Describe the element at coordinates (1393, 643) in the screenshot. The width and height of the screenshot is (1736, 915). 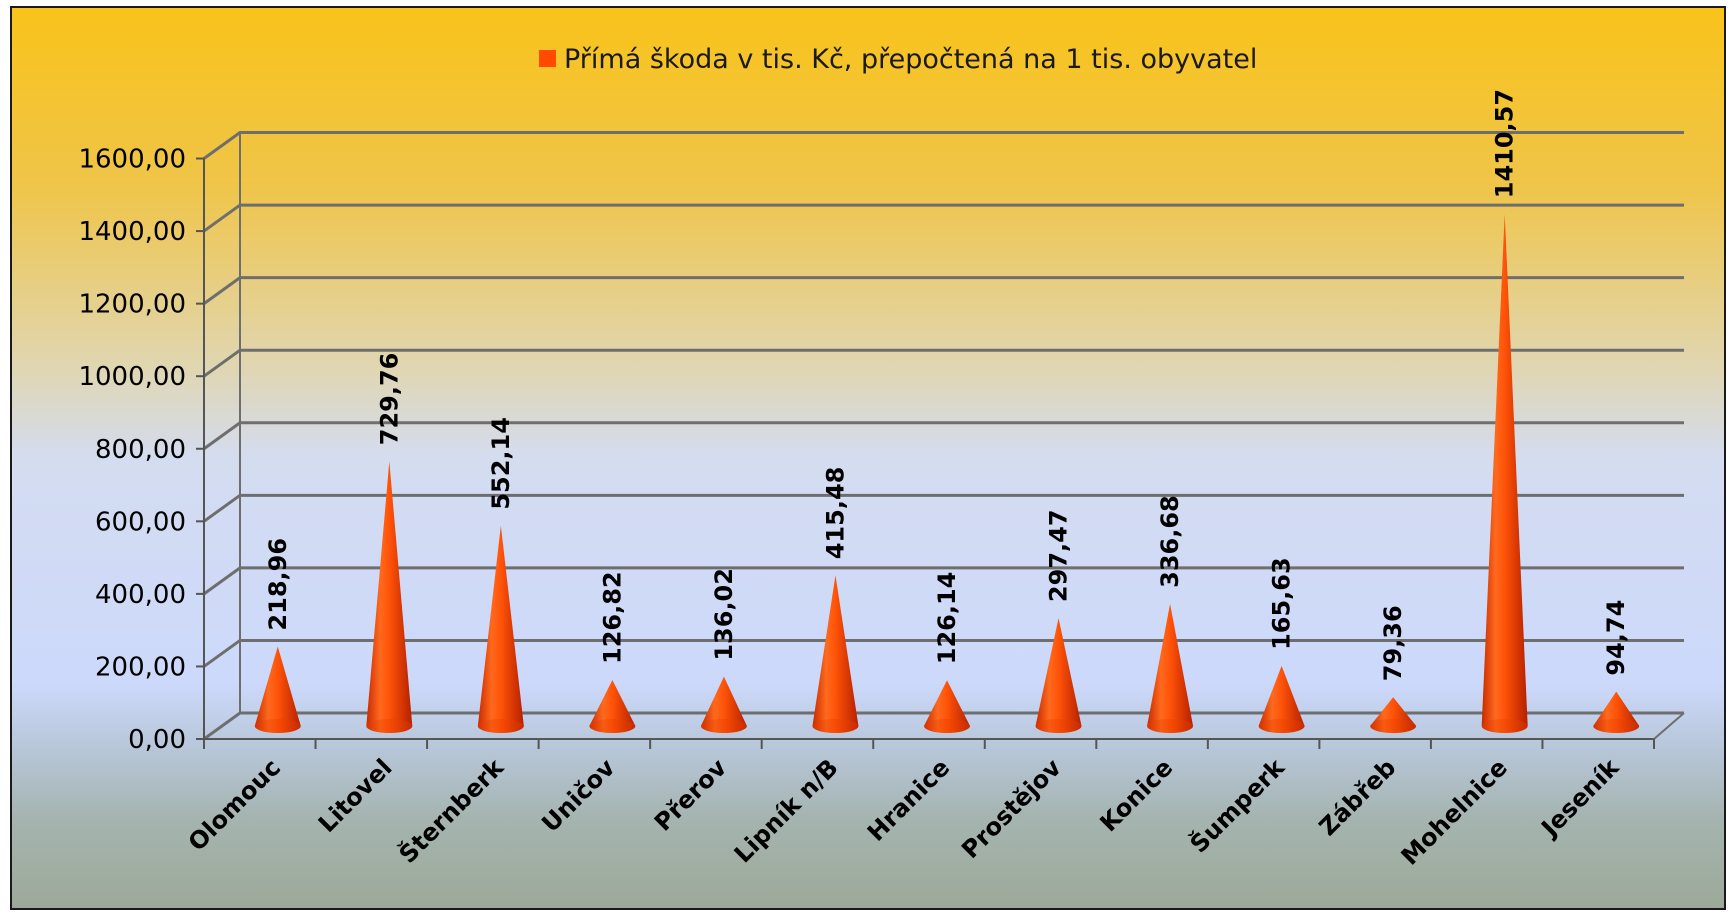
I see `data-label: 79,36` at that location.